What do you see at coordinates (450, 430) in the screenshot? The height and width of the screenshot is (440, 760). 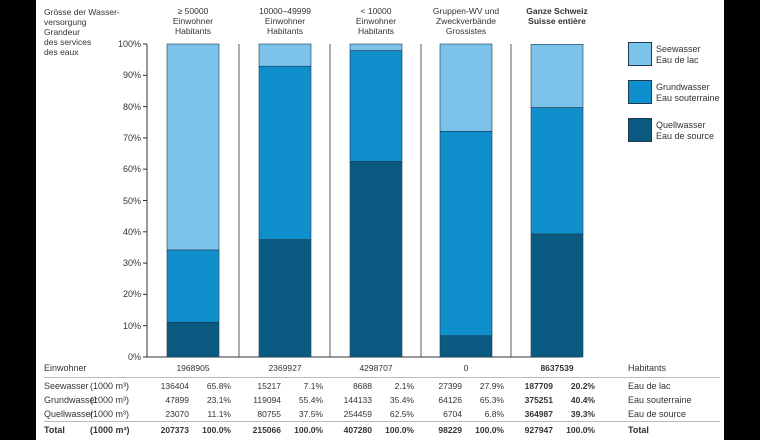 I see `row-value: 98229` at bounding box center [450, 430].